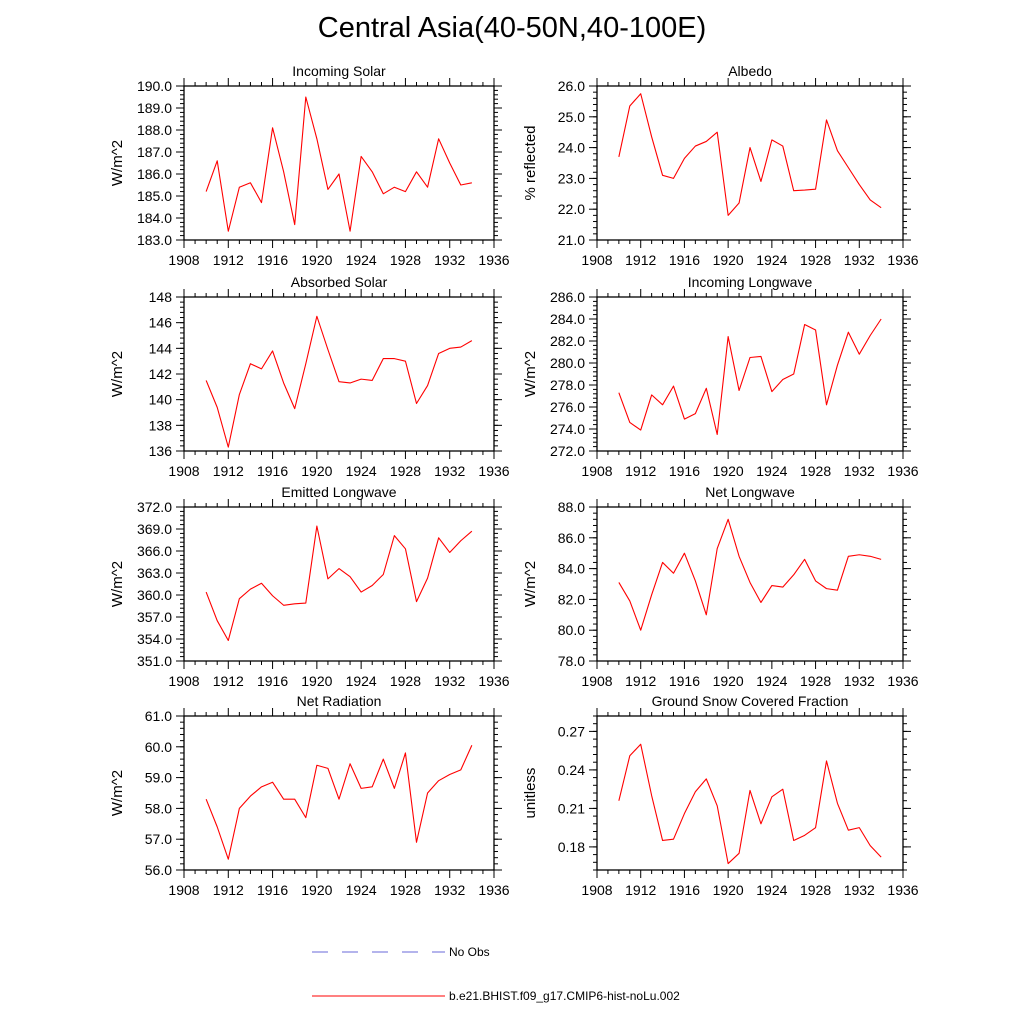 This screenshot has width=1024, height=1024. I want to click on y-tick-label: 21.0, so click(571, 240).